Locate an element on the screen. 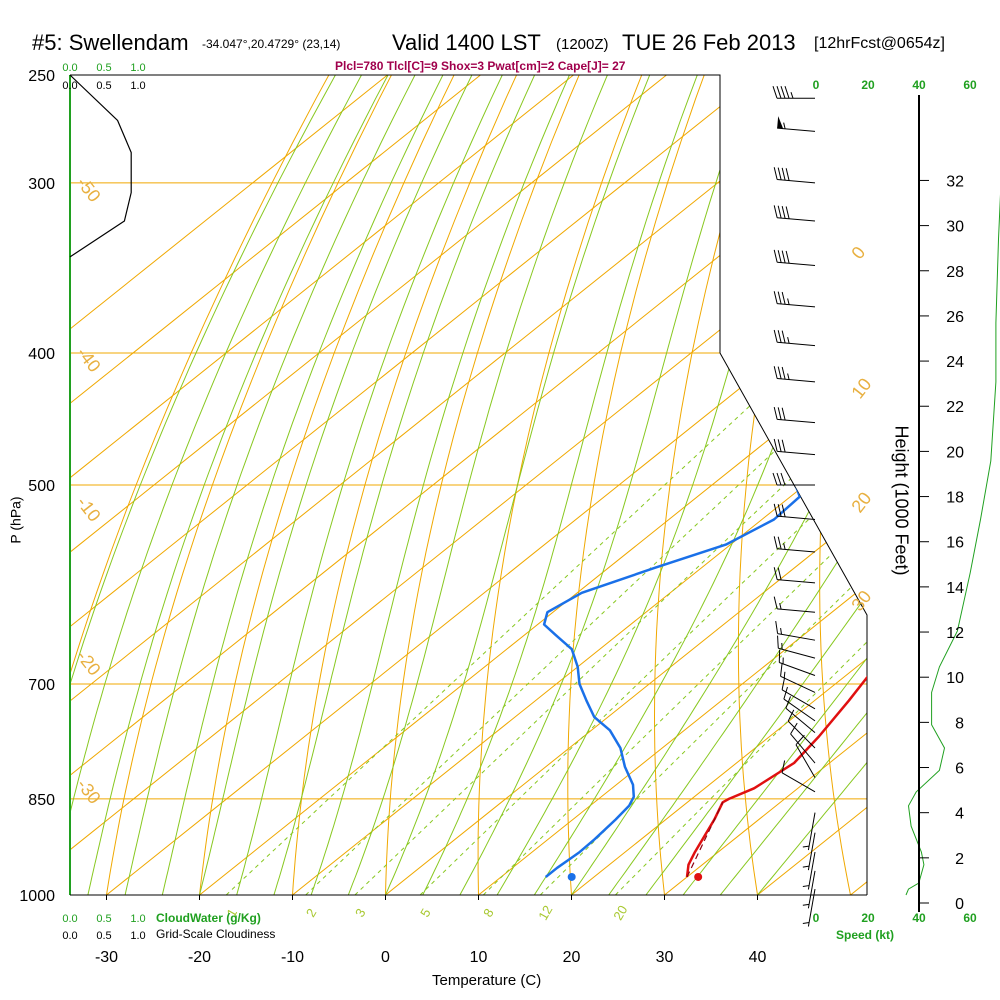 Image resolution: width=1000 pixels, height=1000 pixels. cloudiness-tick-bottom: 1.0 is located at coordinates (137, 936).